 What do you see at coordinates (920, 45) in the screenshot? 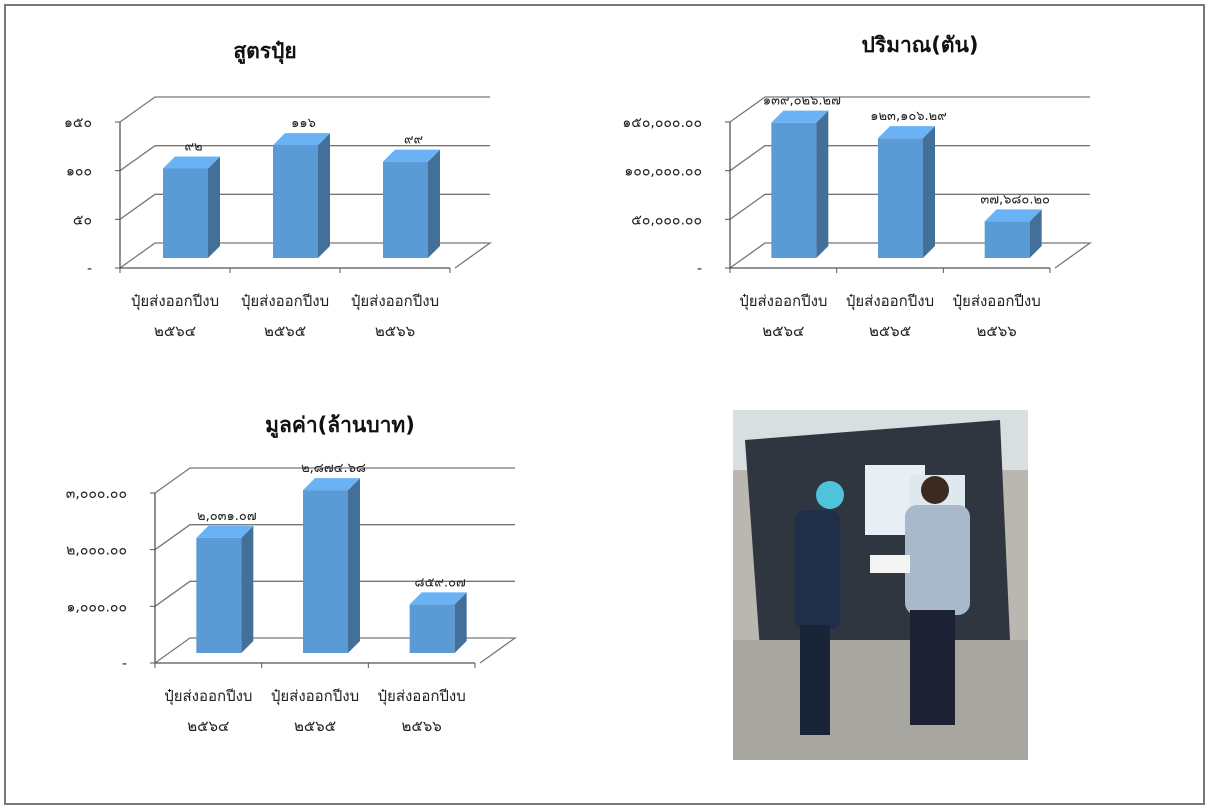
I see `chart-title: ปริมาณ(ตัน)` at bounding box center [920, 45].